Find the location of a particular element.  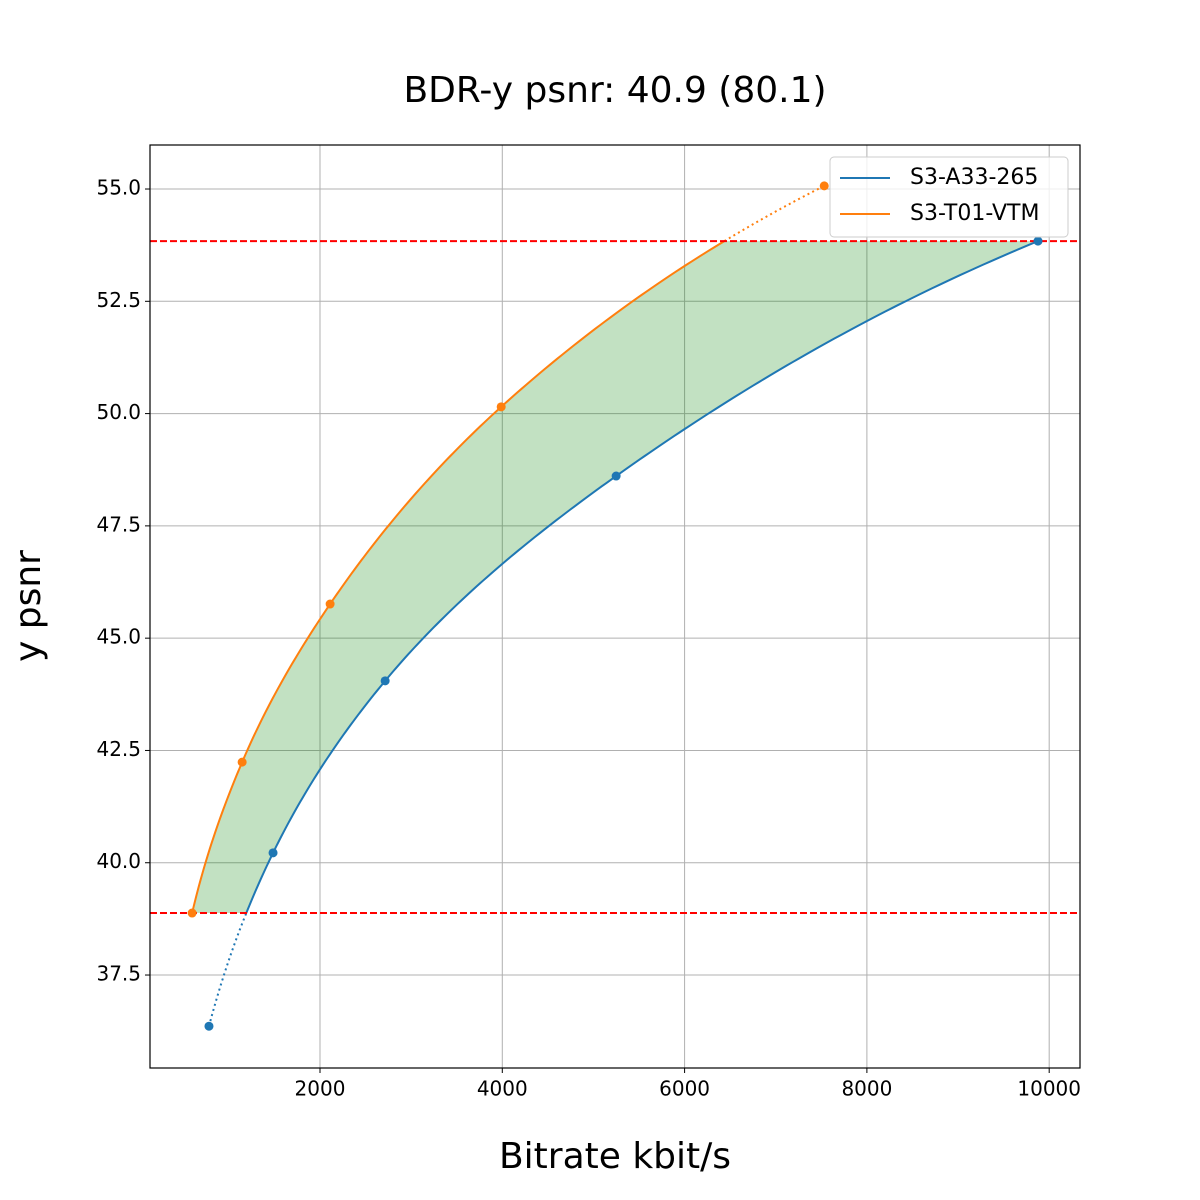

x-tick-label: 6000 is located at coordinates (684, 1089).